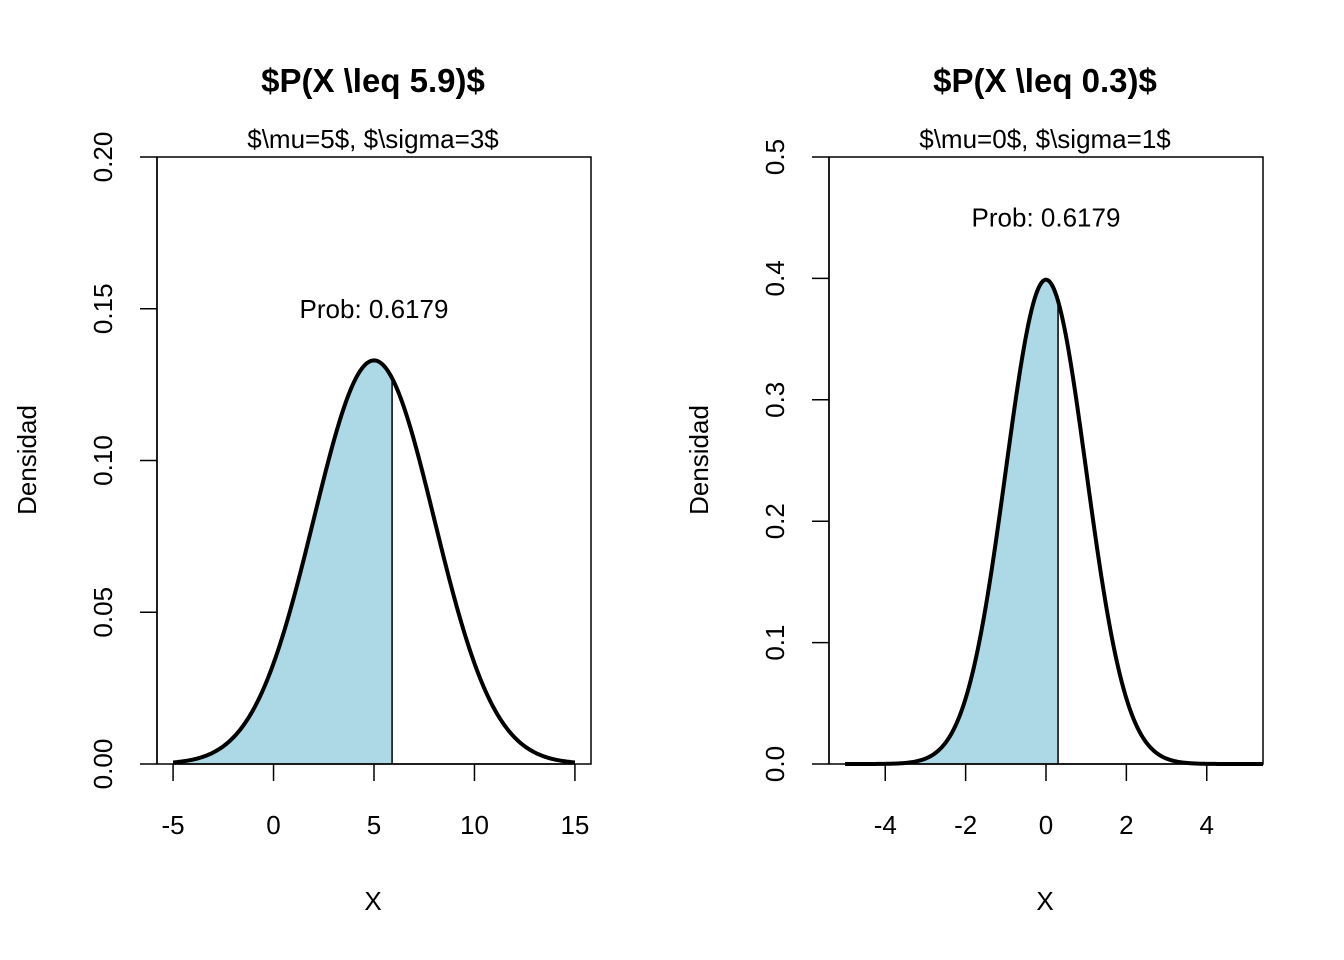  Describe the element at coordinates (103, 612) in the screenshot. I see `y-tick-label: 0.05` at that location.